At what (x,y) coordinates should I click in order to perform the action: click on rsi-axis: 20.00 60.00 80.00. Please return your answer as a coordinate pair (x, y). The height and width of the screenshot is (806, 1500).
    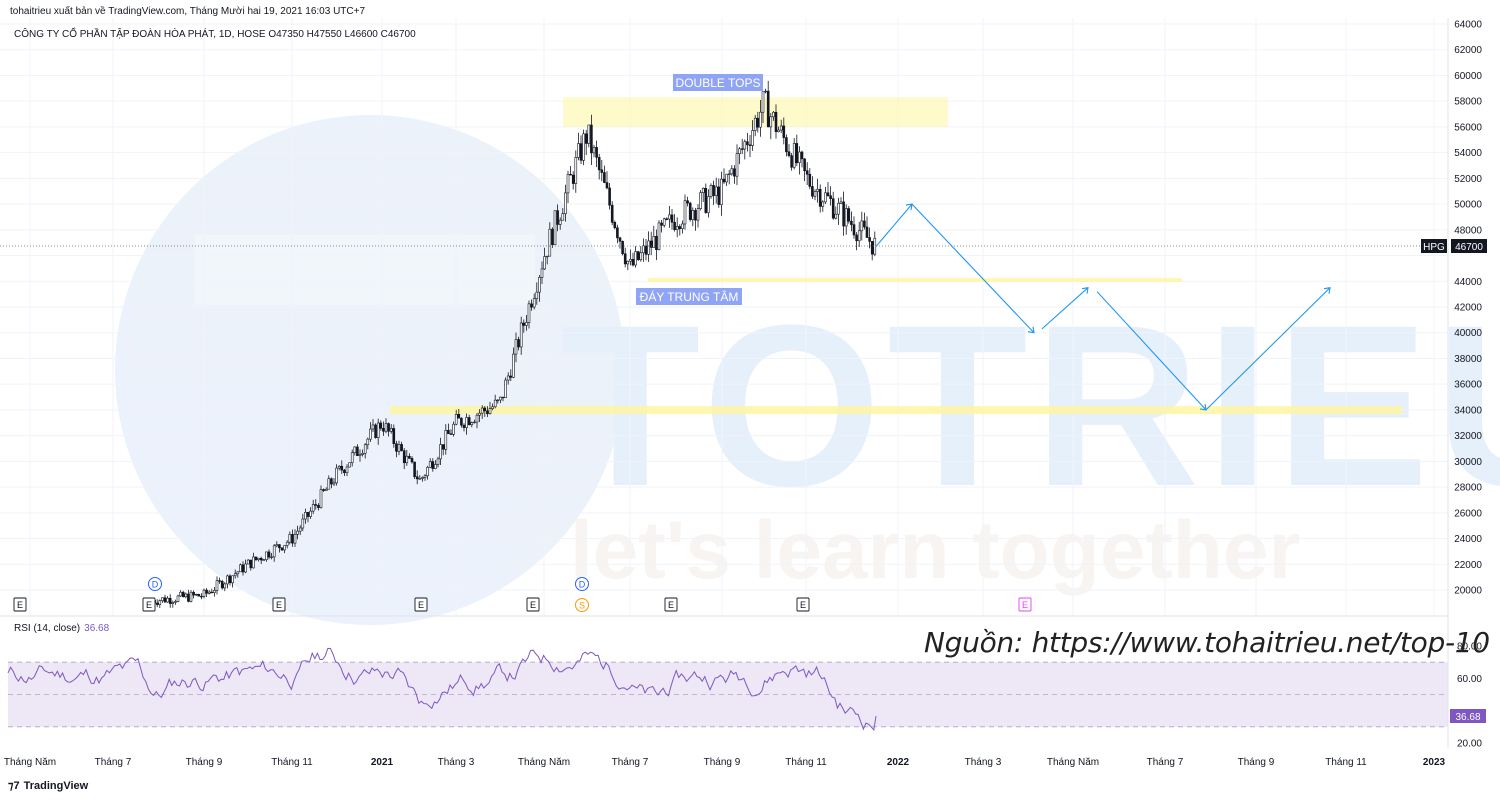
    Looking at the image, I should click on (1469, 696).